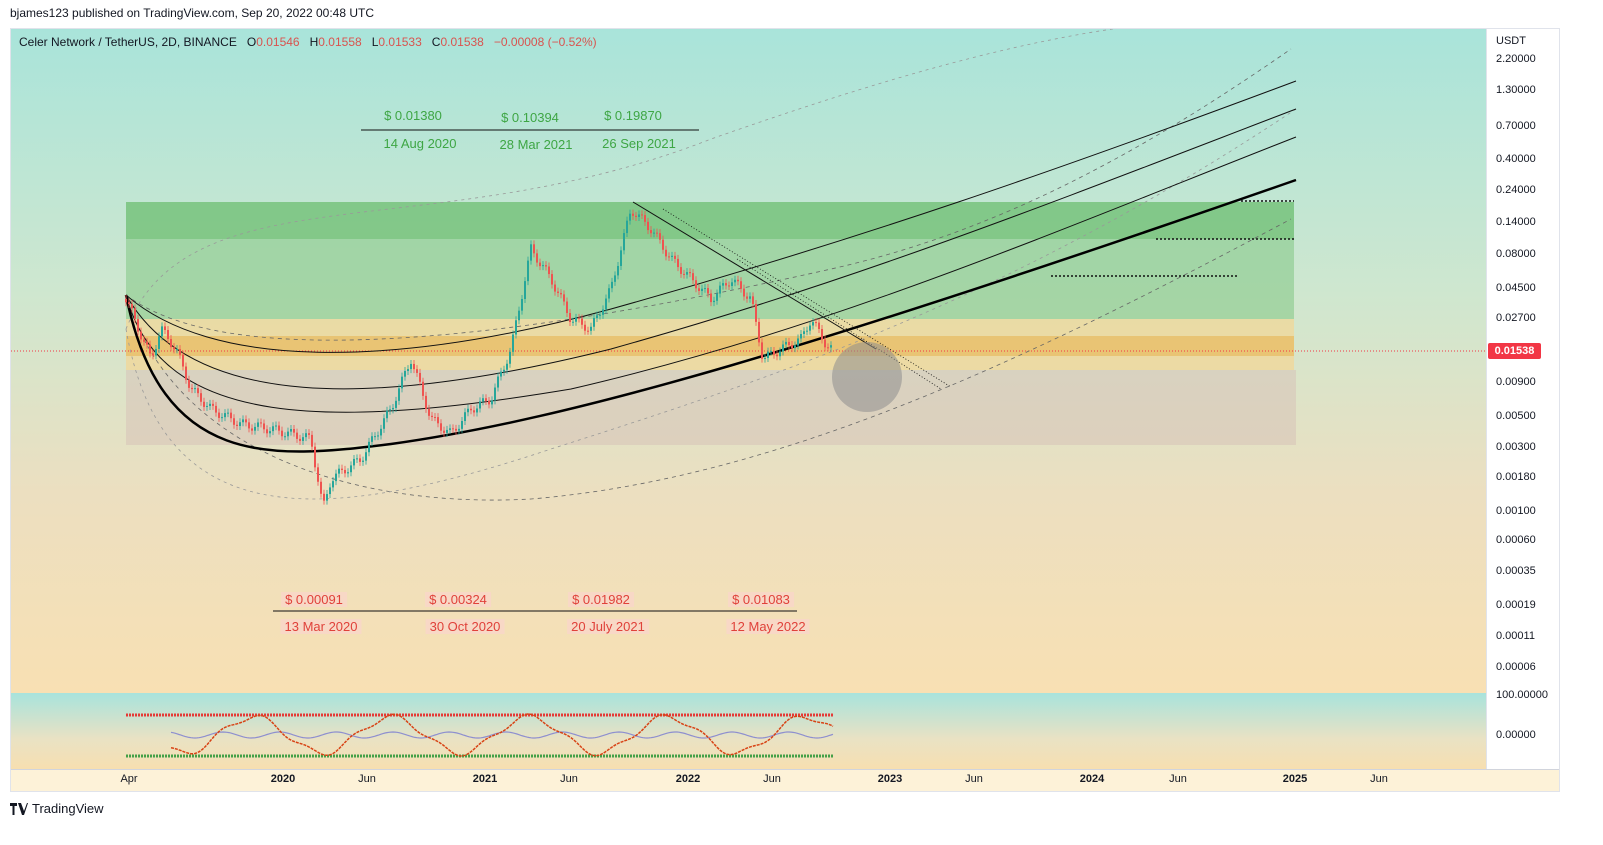 Image resolution: width=1603 pixels, height=845 pixels. What do you see at coordinates (768, 626) in the screenshot?
I see `low-date-4: 12 May 2022` at bounding box center [768, 626].